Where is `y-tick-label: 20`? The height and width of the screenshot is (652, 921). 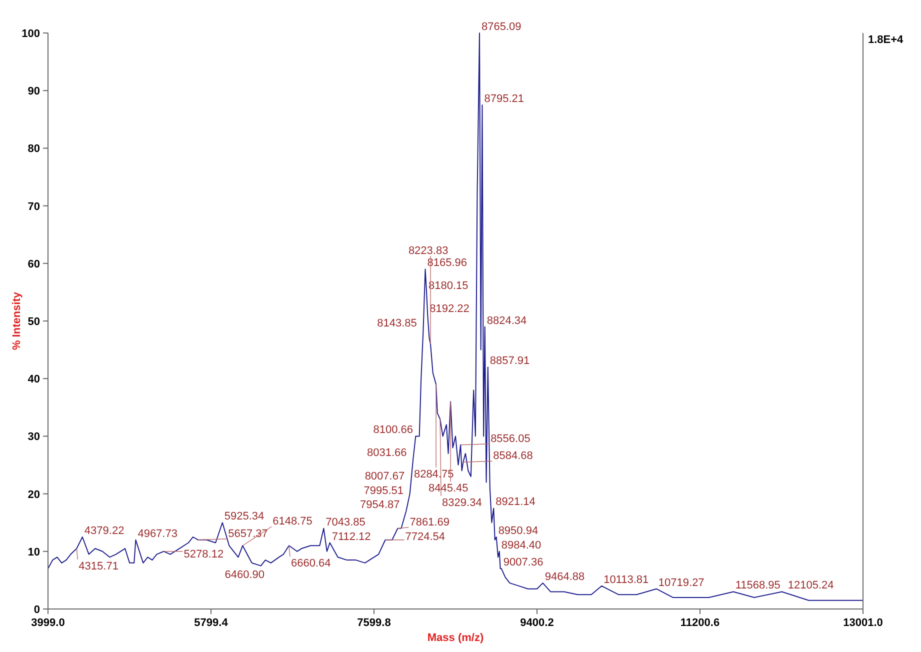
y-tick-label: 20 is located at coordinates (34, 494).